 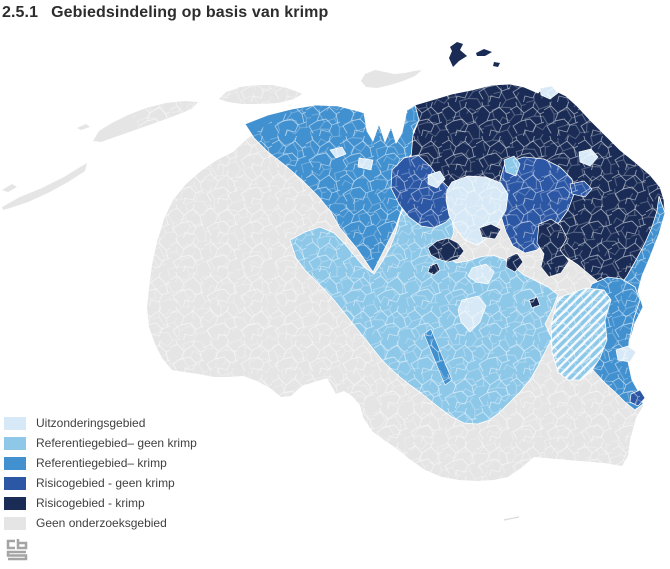 I want to click on legend-label: Uitzonderingsgebied, so click(x=91, y=423).